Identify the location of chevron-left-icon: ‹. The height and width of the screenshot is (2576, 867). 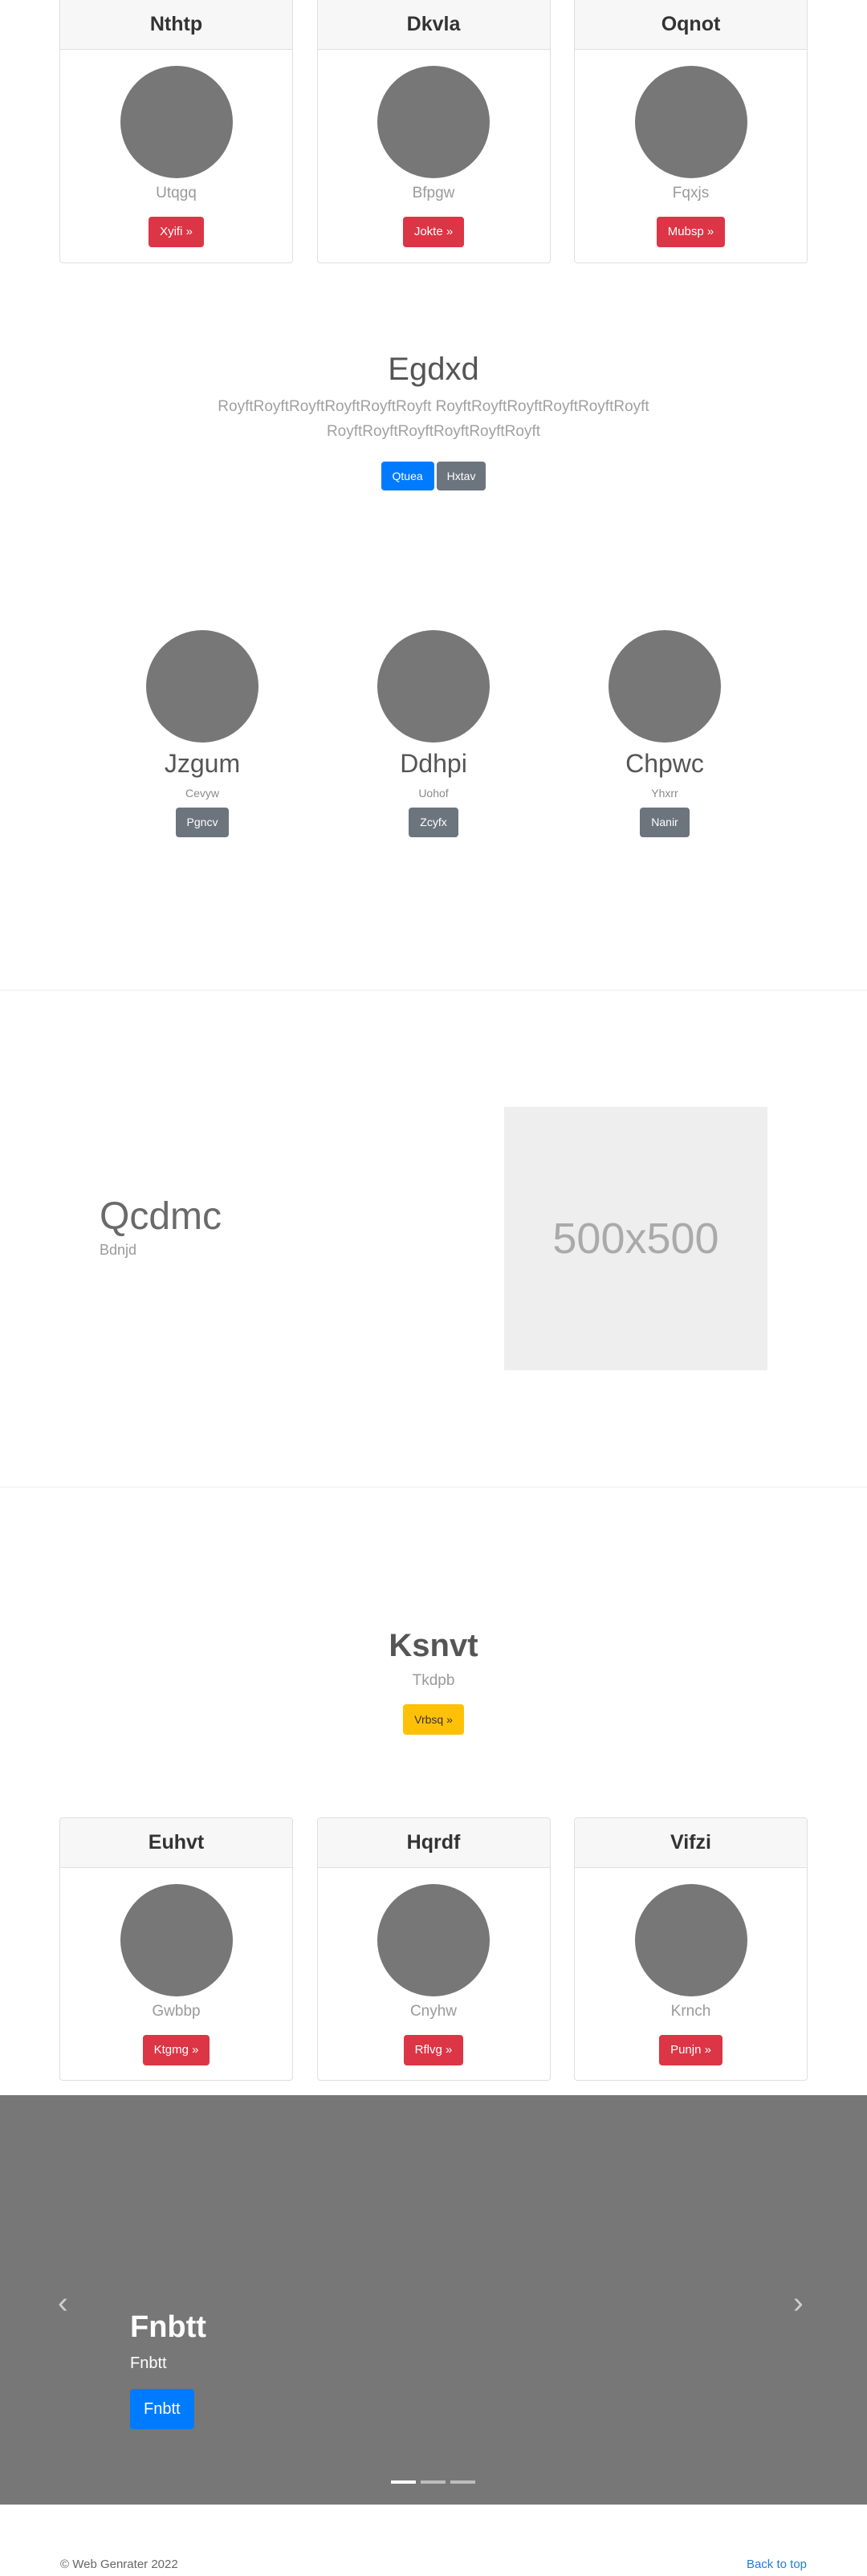
(63, 2303).